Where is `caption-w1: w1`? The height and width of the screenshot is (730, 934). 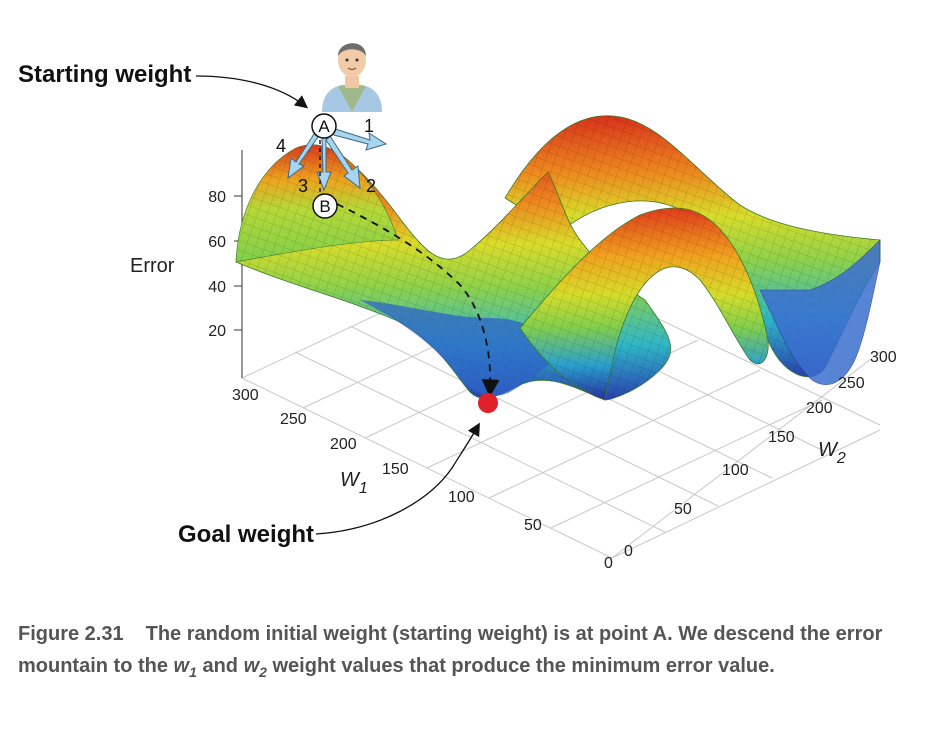 caption-w1: w1 is located at coordinates (185, 667).